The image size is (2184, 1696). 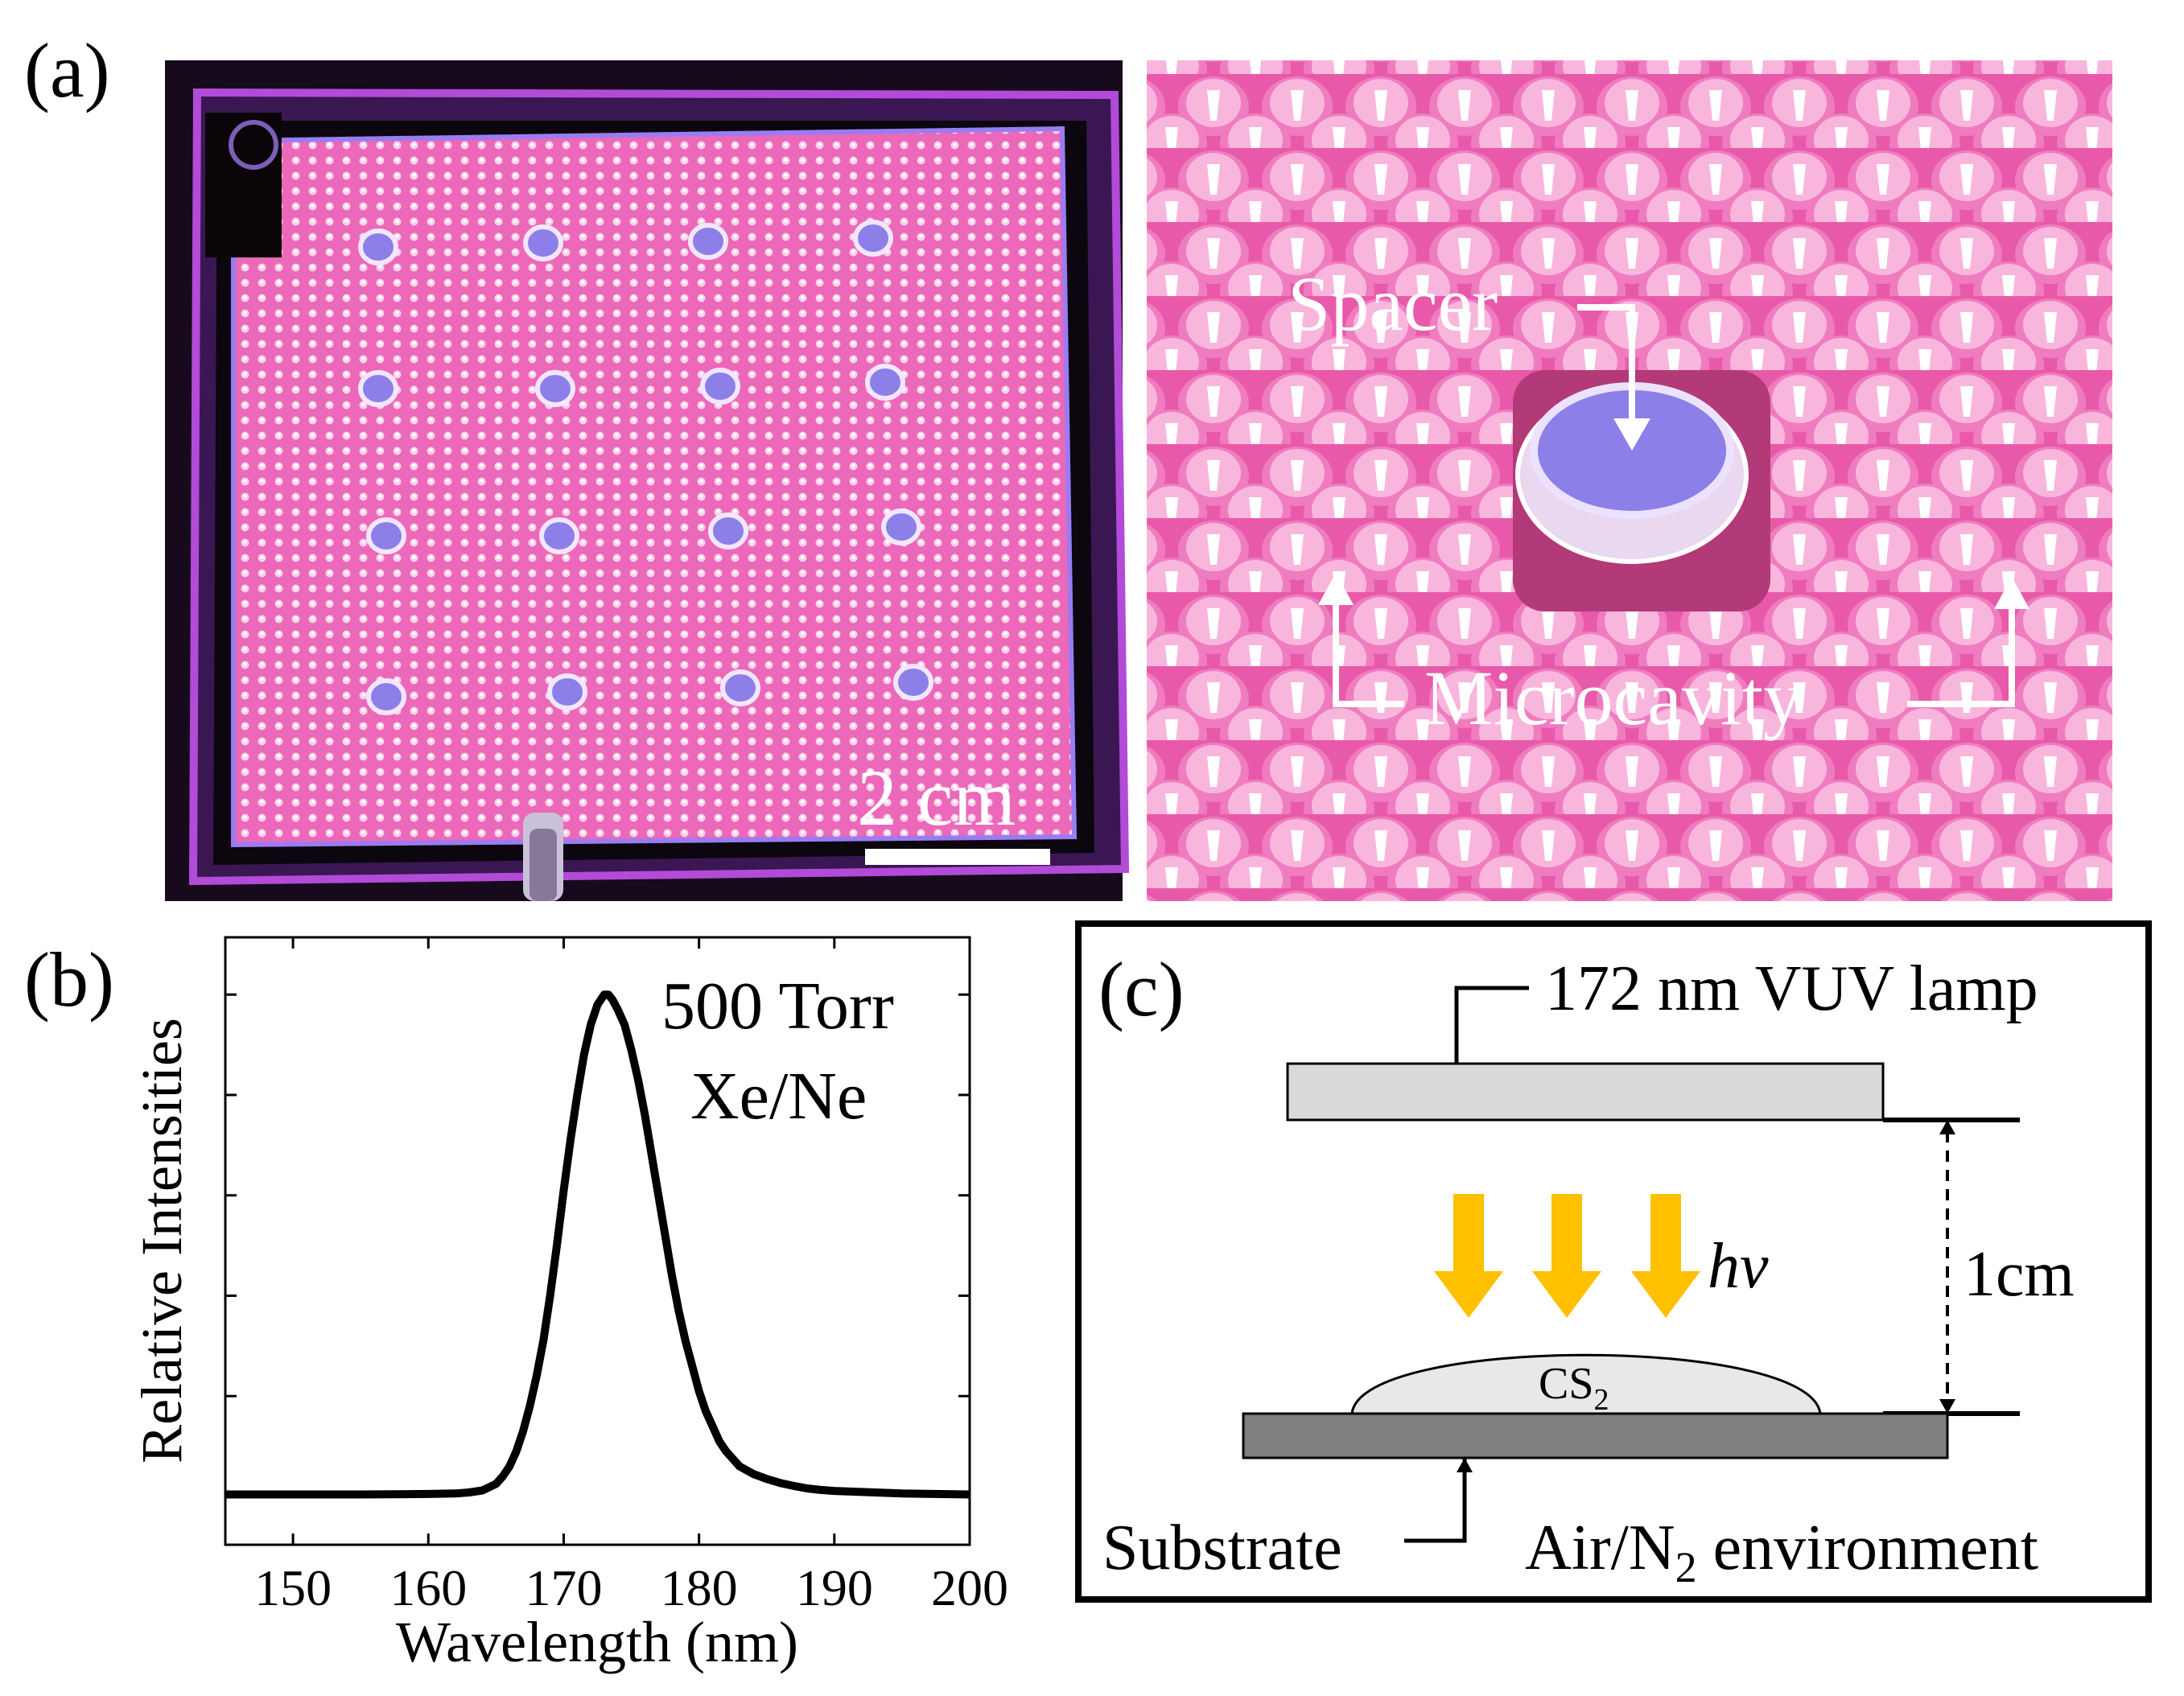 What do you see at coordinates (699, 1587) in the screenshot?
I see `x-tick-label: 180` at bounding box center [699, 1587].